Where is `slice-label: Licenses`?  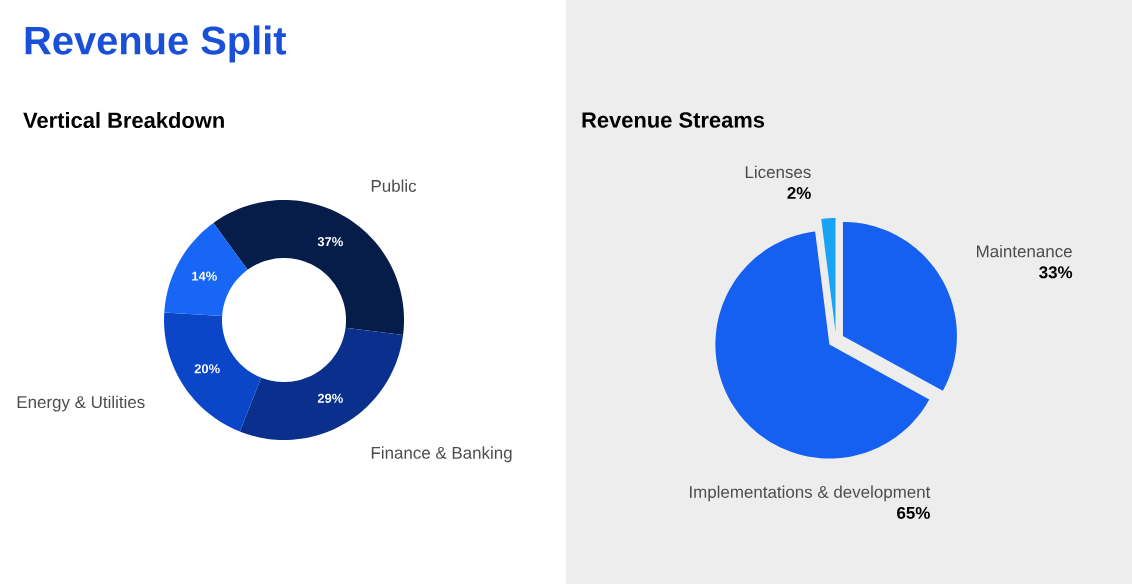
slice-label: Licenses is located at coordinates (778, 172).